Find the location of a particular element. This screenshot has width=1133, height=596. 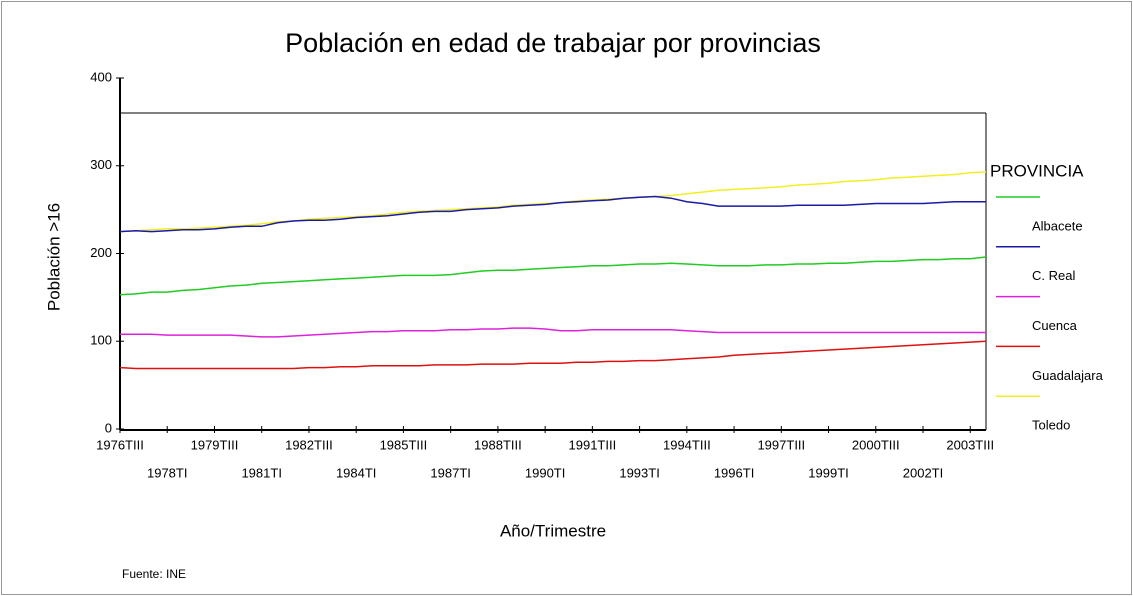

x-tick-label: 1984TI is located at coordinates (356, 472).